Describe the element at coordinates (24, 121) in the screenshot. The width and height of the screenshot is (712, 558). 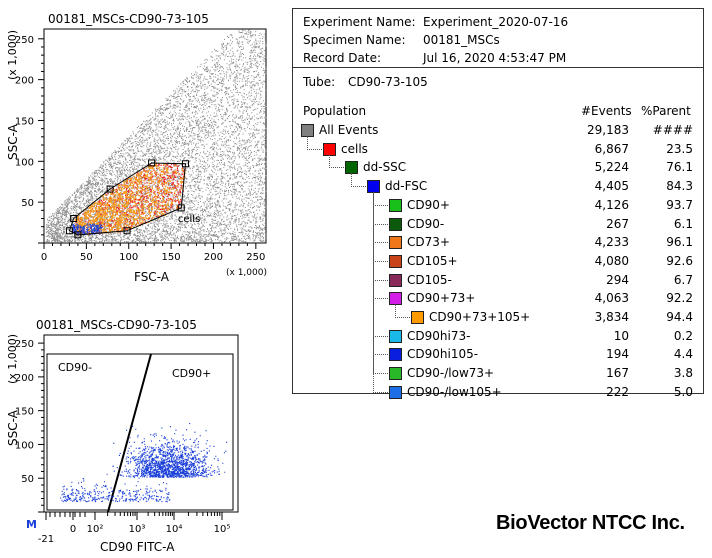
I see `plot1-y-tick-label: 150` at that location.